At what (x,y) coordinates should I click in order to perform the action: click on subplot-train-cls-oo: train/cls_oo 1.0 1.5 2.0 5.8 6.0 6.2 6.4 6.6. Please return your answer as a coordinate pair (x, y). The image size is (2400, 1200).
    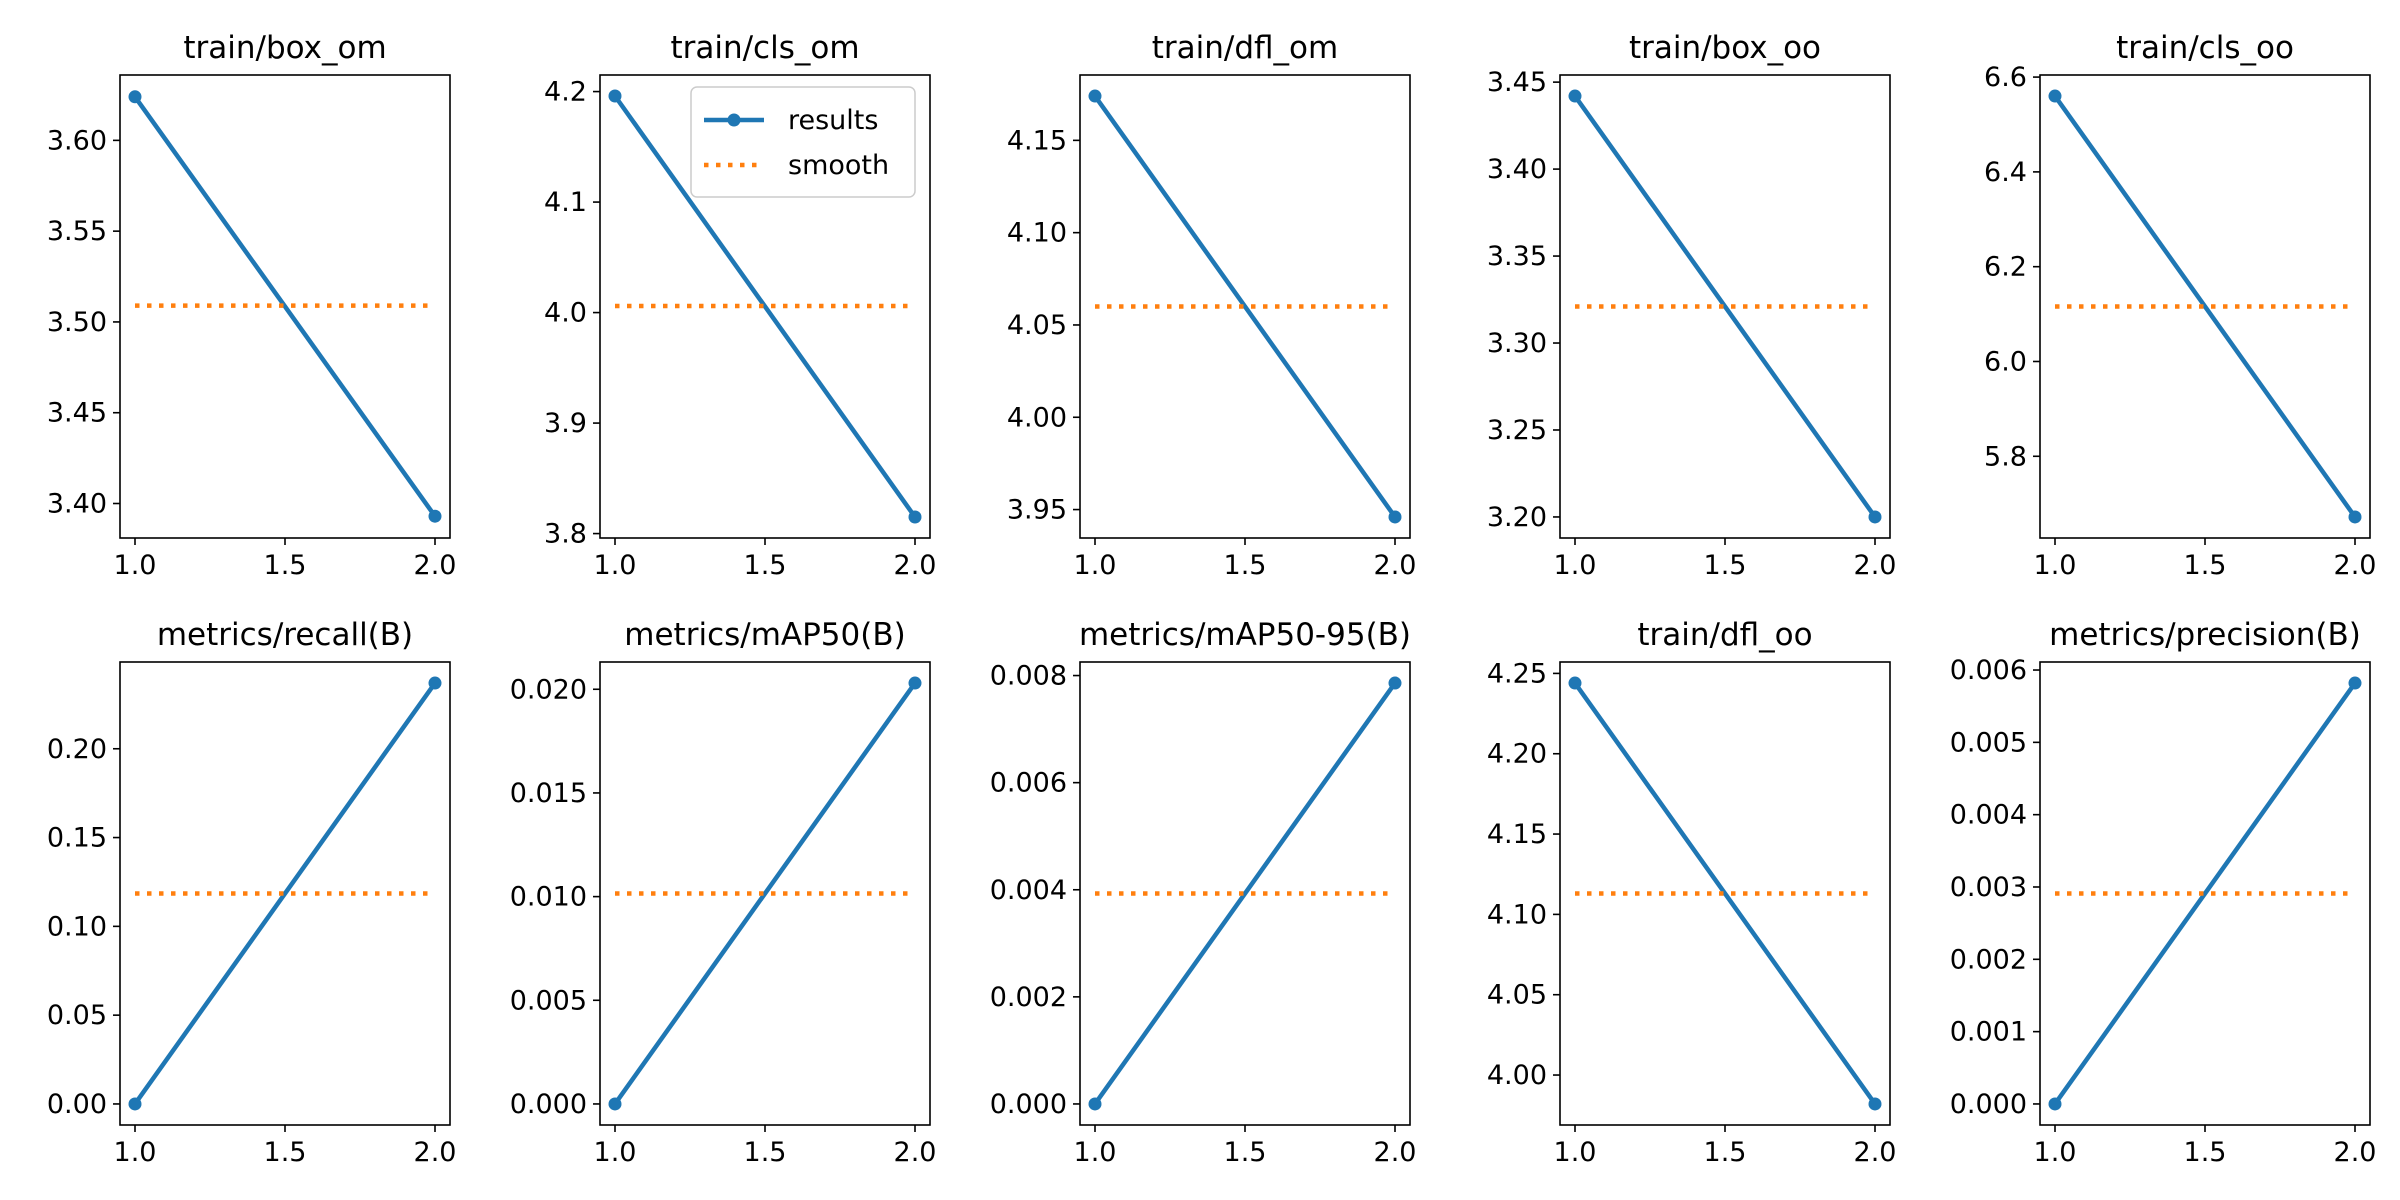
    Looking at the image, I should click on (2180, 305).